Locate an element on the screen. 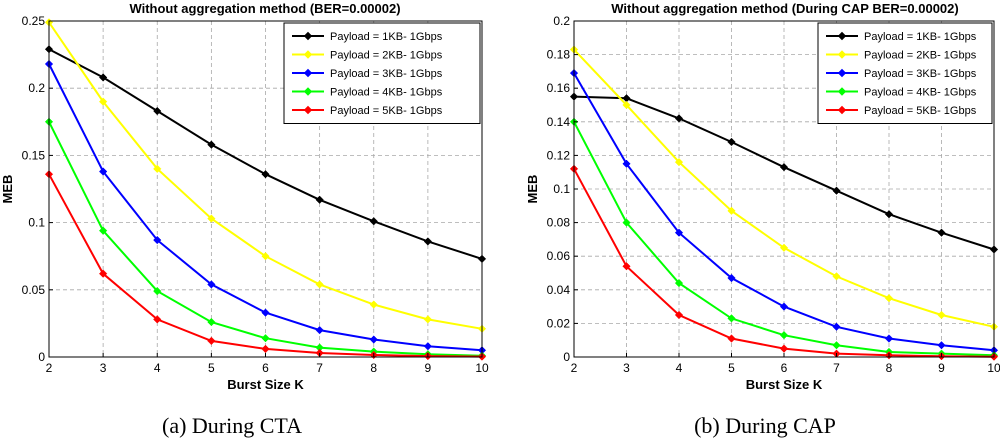  legend-entry-label: Payload = 4KB- 1Gbps is located at coordinates (920, 93).